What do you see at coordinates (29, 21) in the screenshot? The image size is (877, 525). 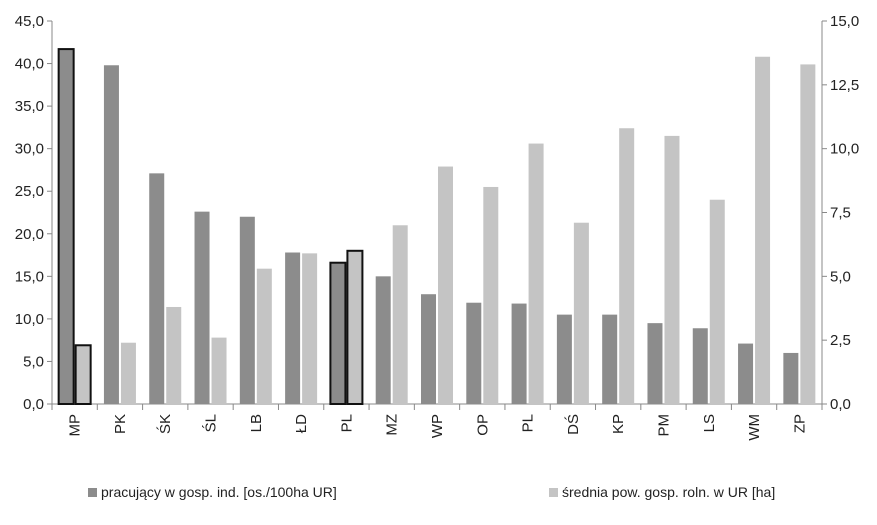 I see `left-tick-label: 45,0` at bounding box center [29, 21].